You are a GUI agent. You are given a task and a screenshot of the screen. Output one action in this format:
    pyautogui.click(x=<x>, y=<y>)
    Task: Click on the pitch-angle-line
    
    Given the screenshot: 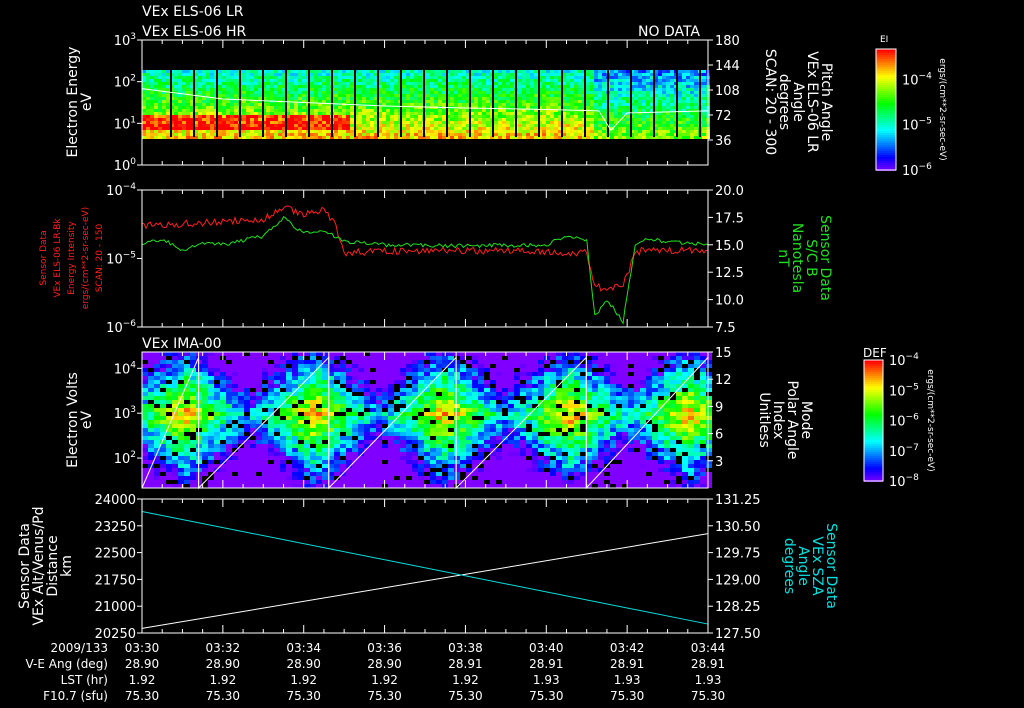 What is the action you would take?
    pyautogui.click(x=425, y=110)
    